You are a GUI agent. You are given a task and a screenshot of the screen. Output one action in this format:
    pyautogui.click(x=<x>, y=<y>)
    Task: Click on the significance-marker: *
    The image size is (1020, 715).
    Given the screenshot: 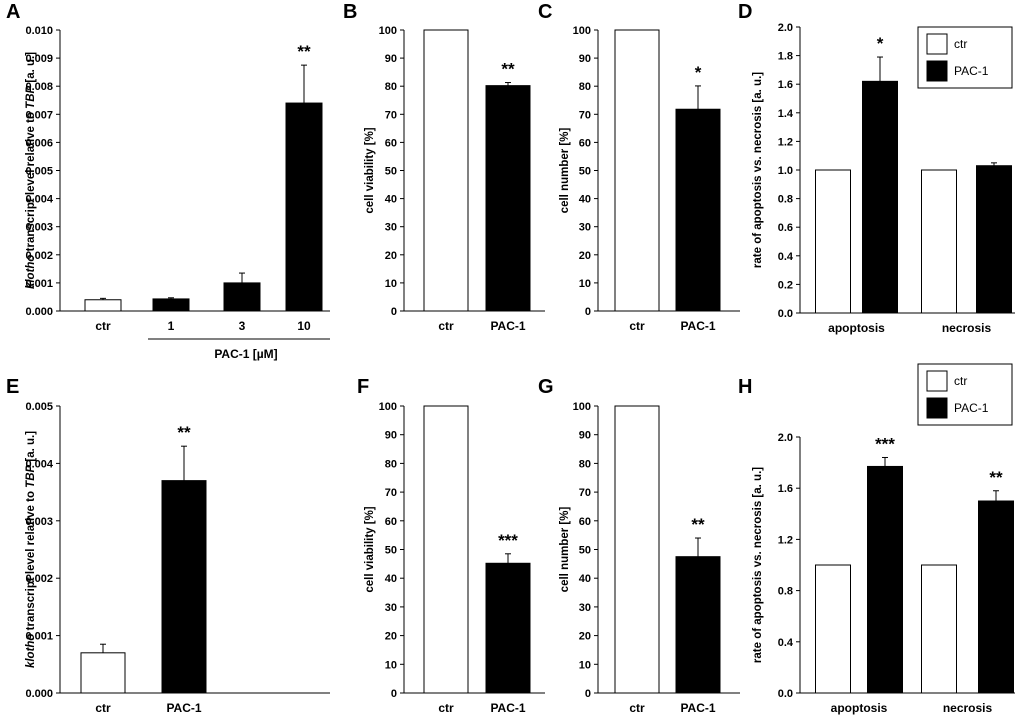 What is the action you would take?
    pyautogui.click(x=880, y=43)
    